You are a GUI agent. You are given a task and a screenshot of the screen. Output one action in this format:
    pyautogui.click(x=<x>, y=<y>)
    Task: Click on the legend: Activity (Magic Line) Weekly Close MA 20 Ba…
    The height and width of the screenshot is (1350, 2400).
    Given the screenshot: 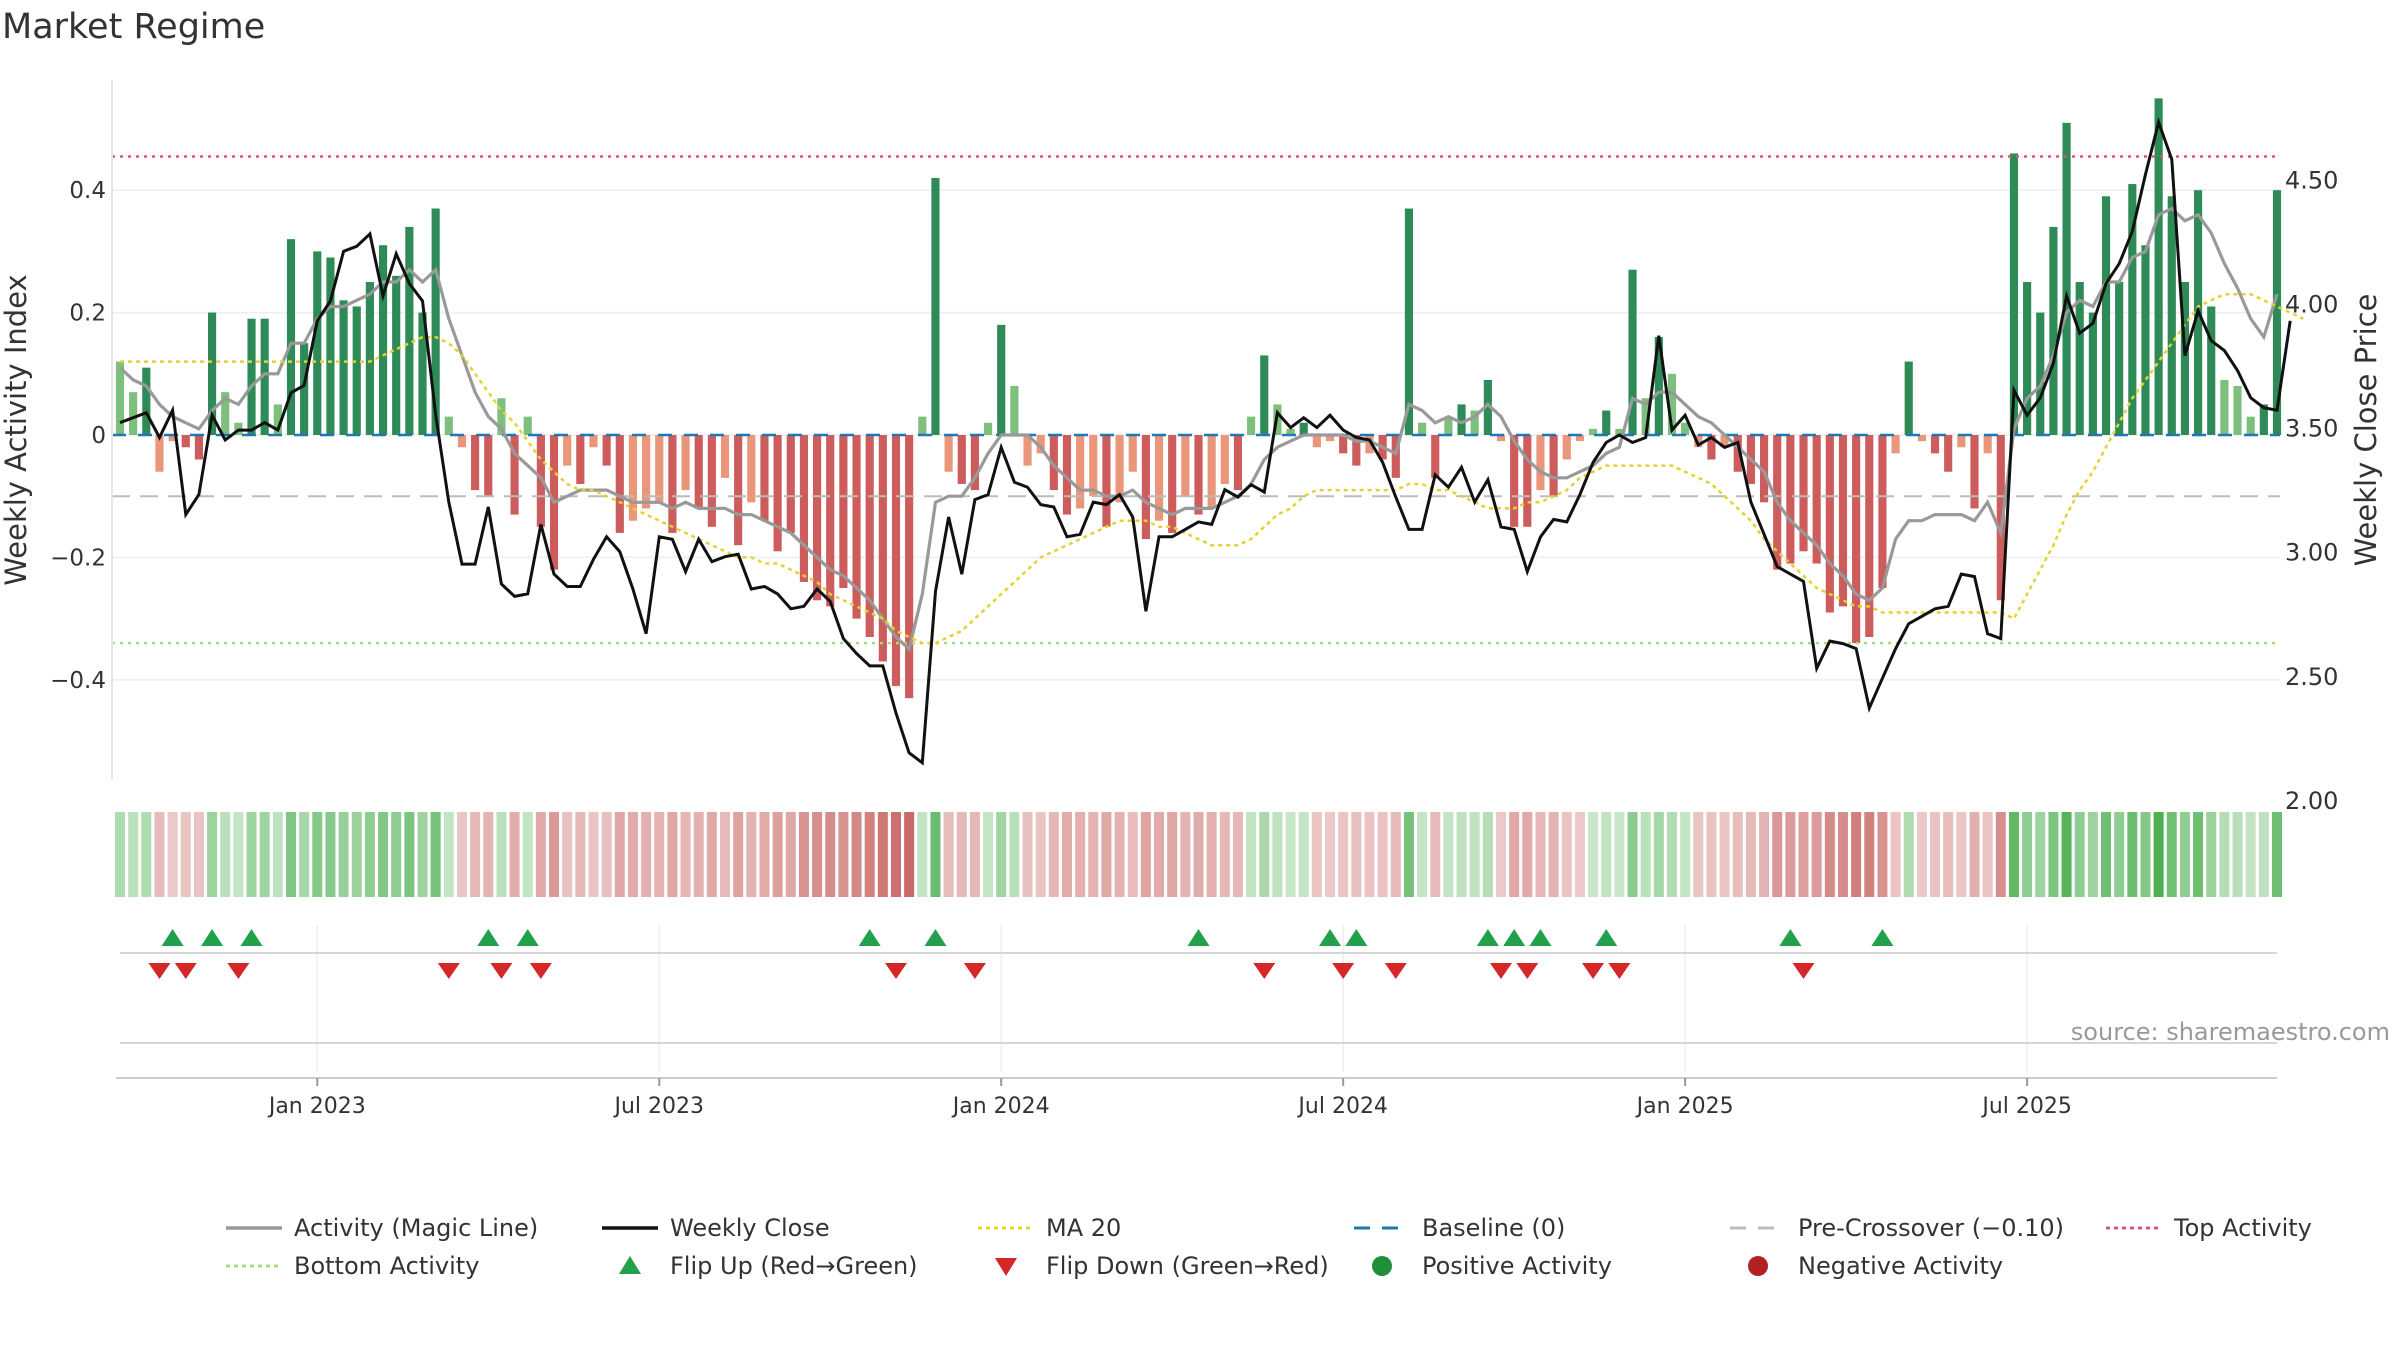 What is the action you would take?
    pyautogui.click(x=1269, y=1247)
    